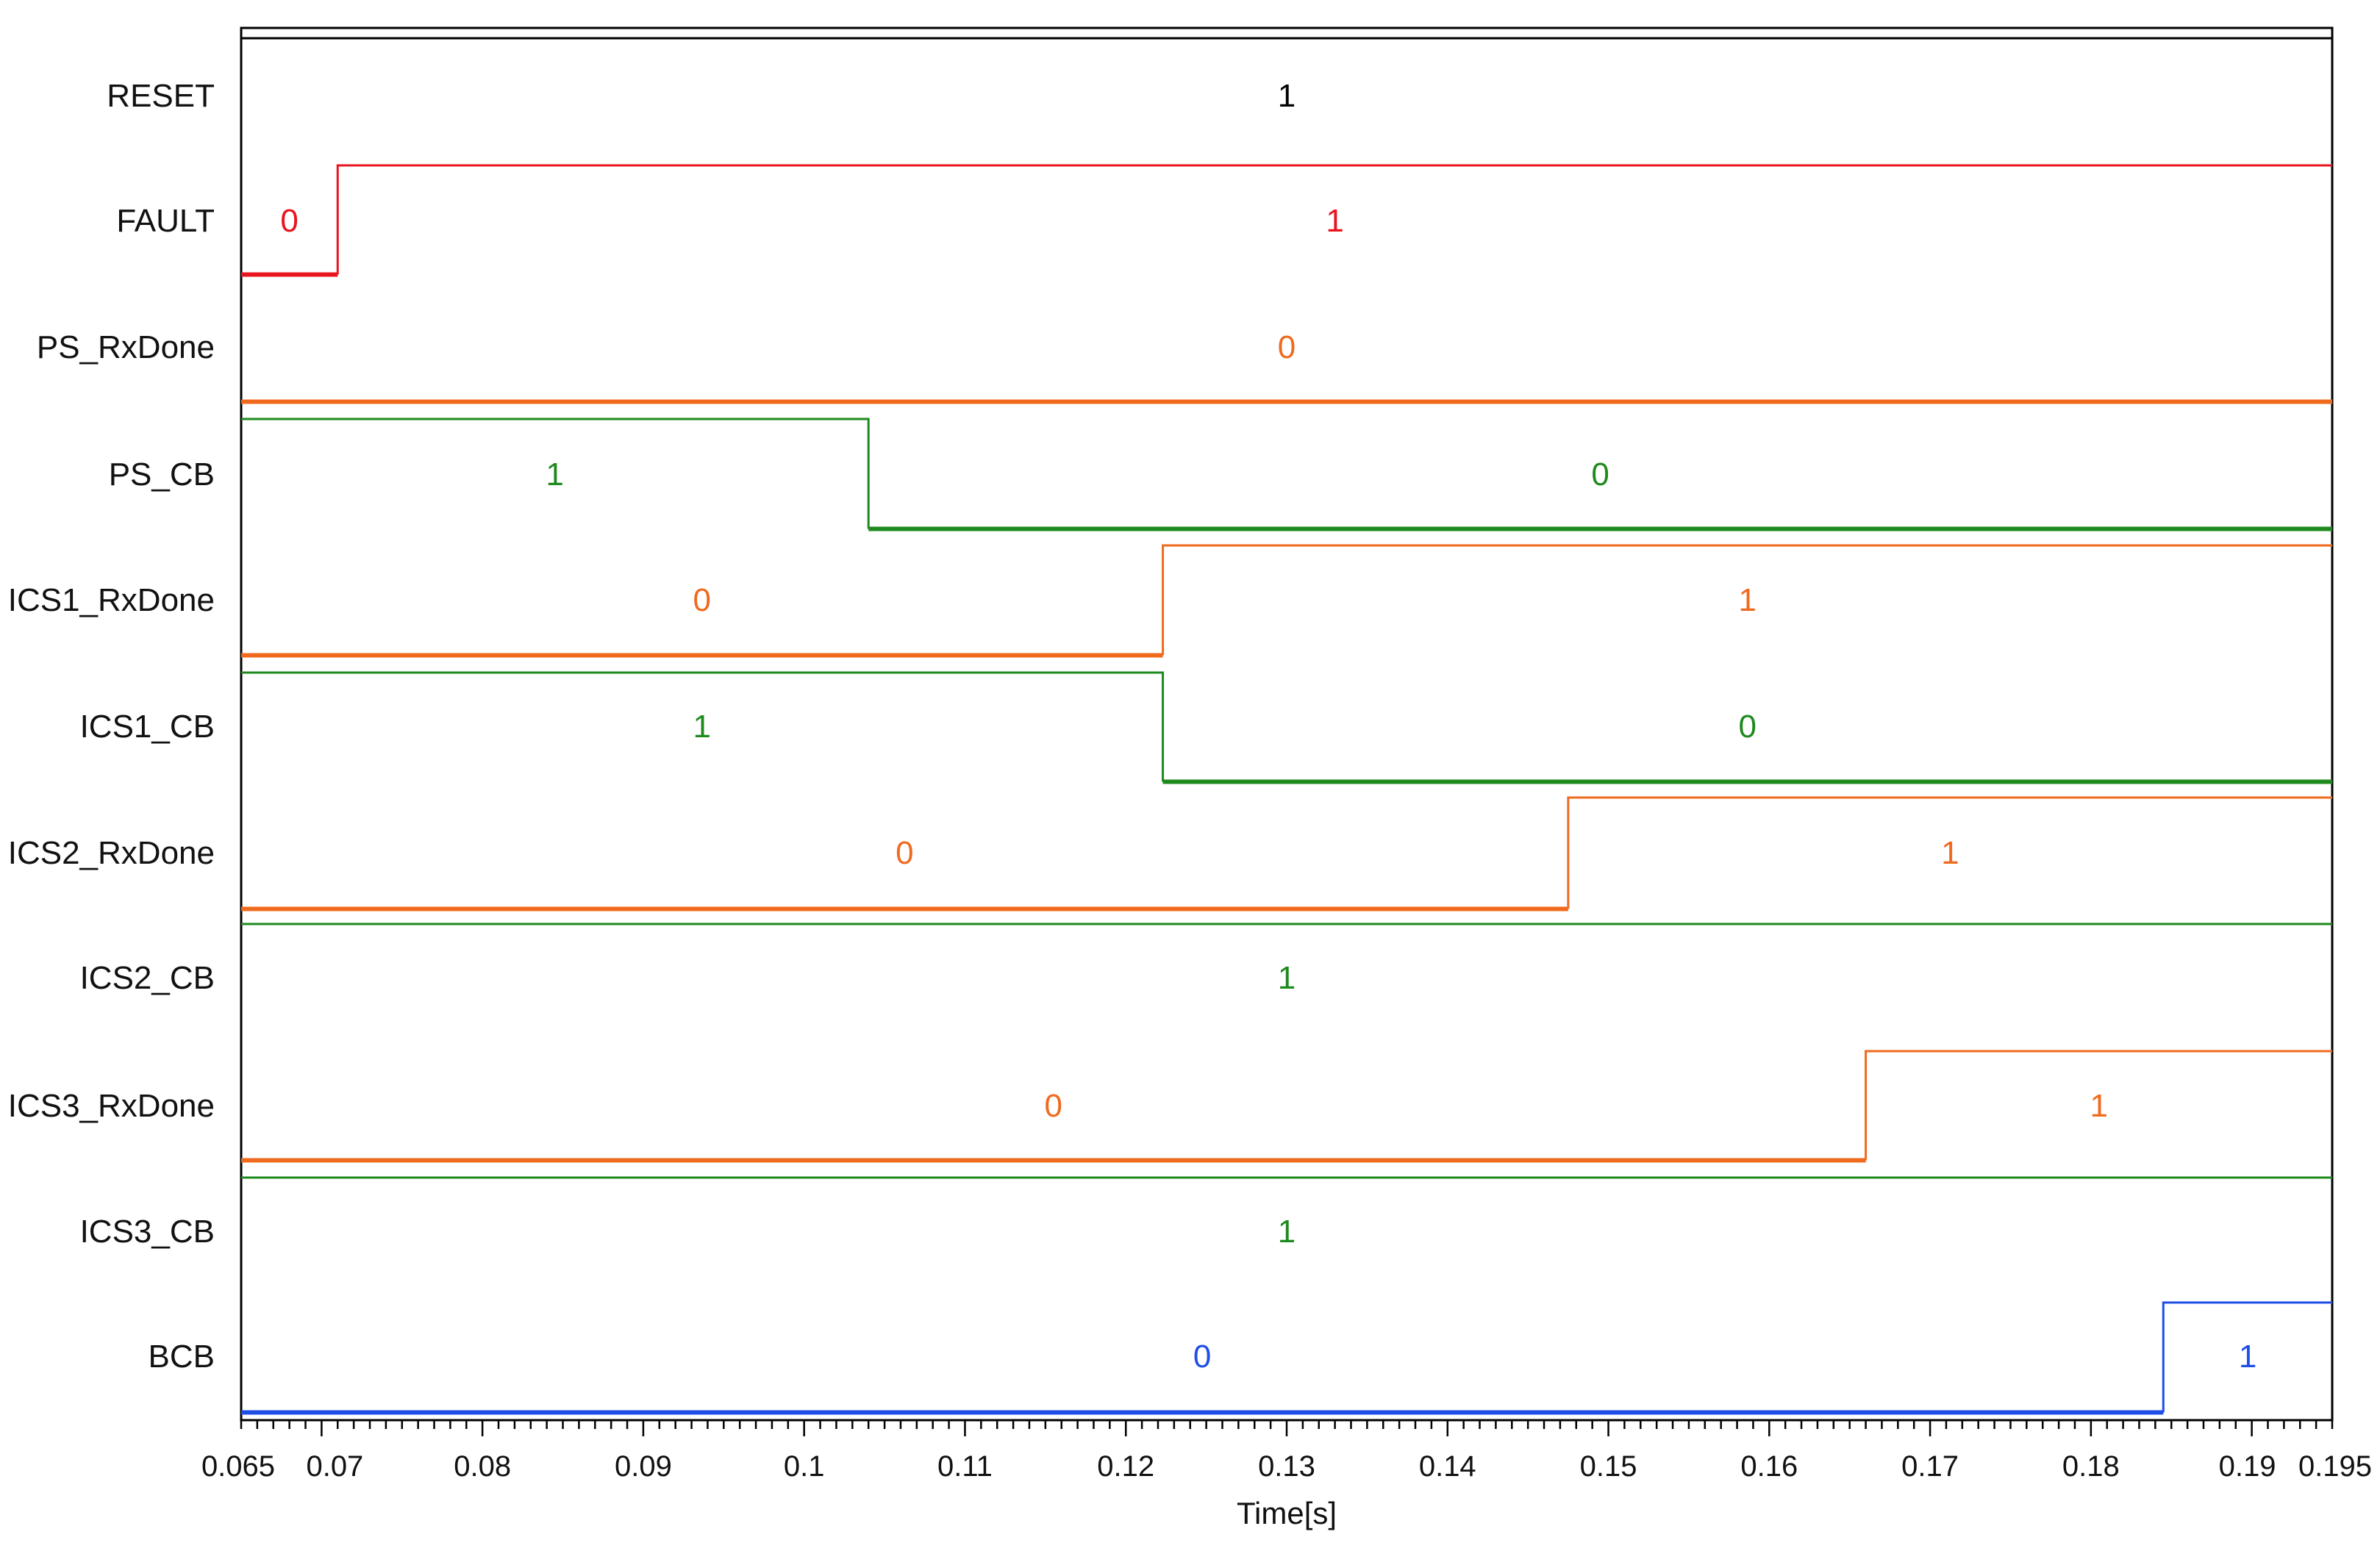 This screenshot has width=2380, height=1551. I want to click on signal-name-label: RESET, so click(161, 96).